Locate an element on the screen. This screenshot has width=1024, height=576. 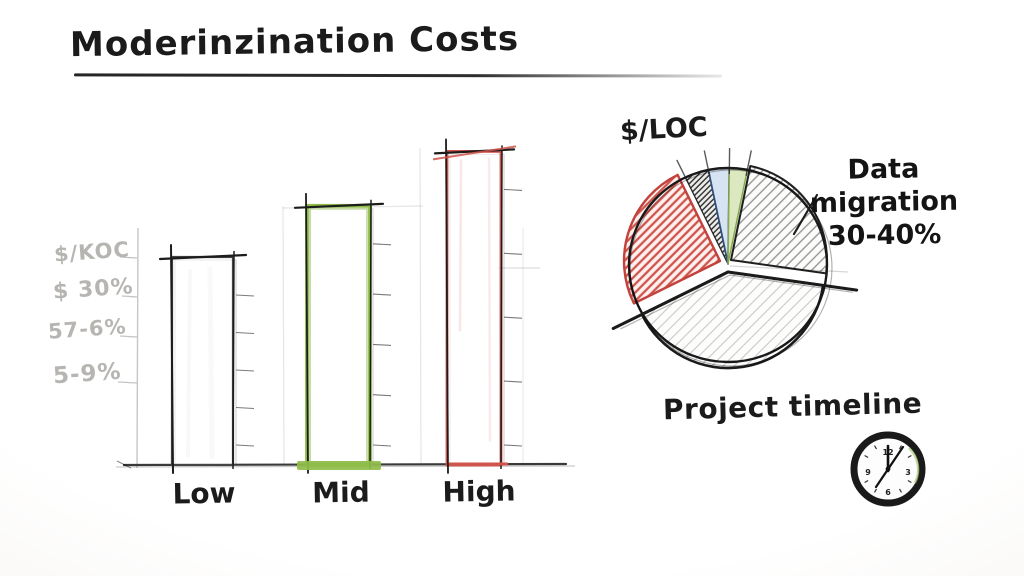
bar-label-low: Low is located at coordinates (204, 493).